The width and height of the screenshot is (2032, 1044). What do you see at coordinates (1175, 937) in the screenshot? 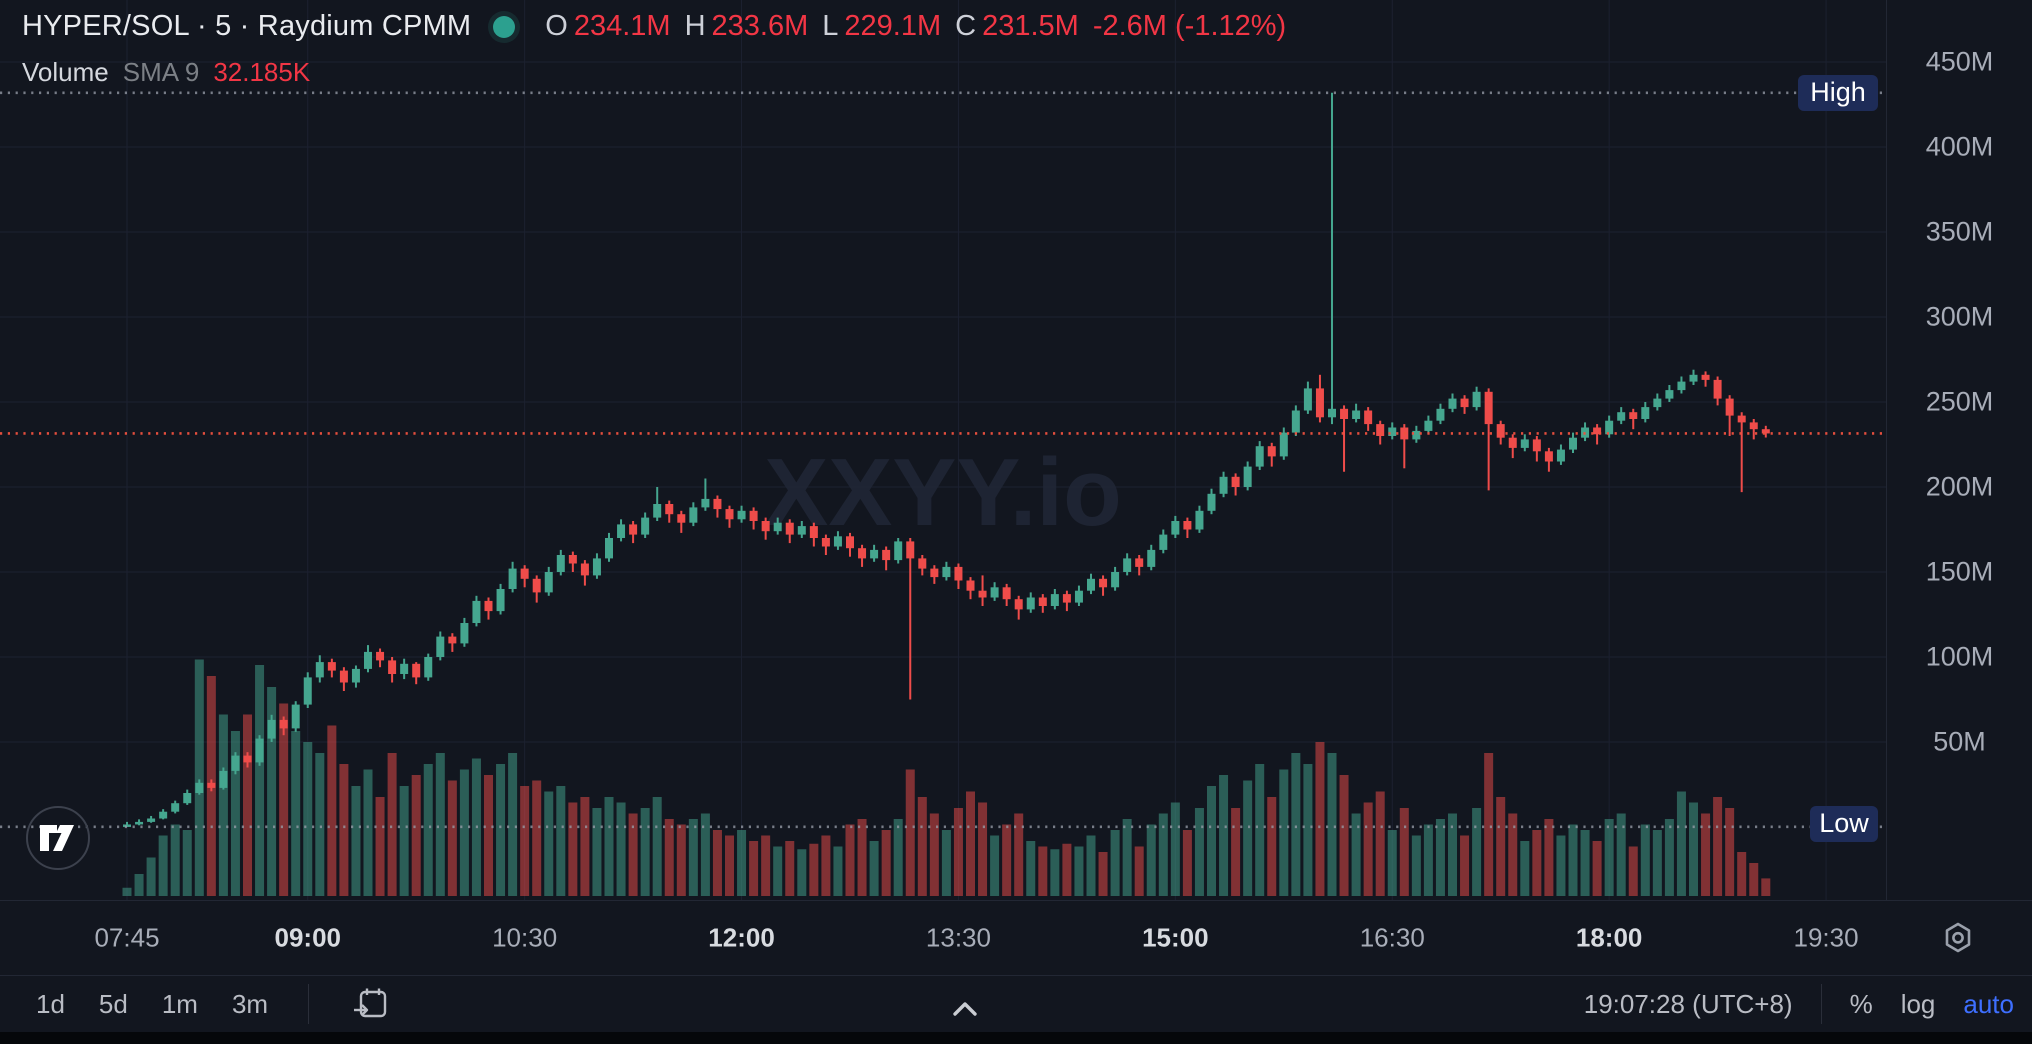
I see `time-tick-label: 15:00` at bounding box center [1175, 937].